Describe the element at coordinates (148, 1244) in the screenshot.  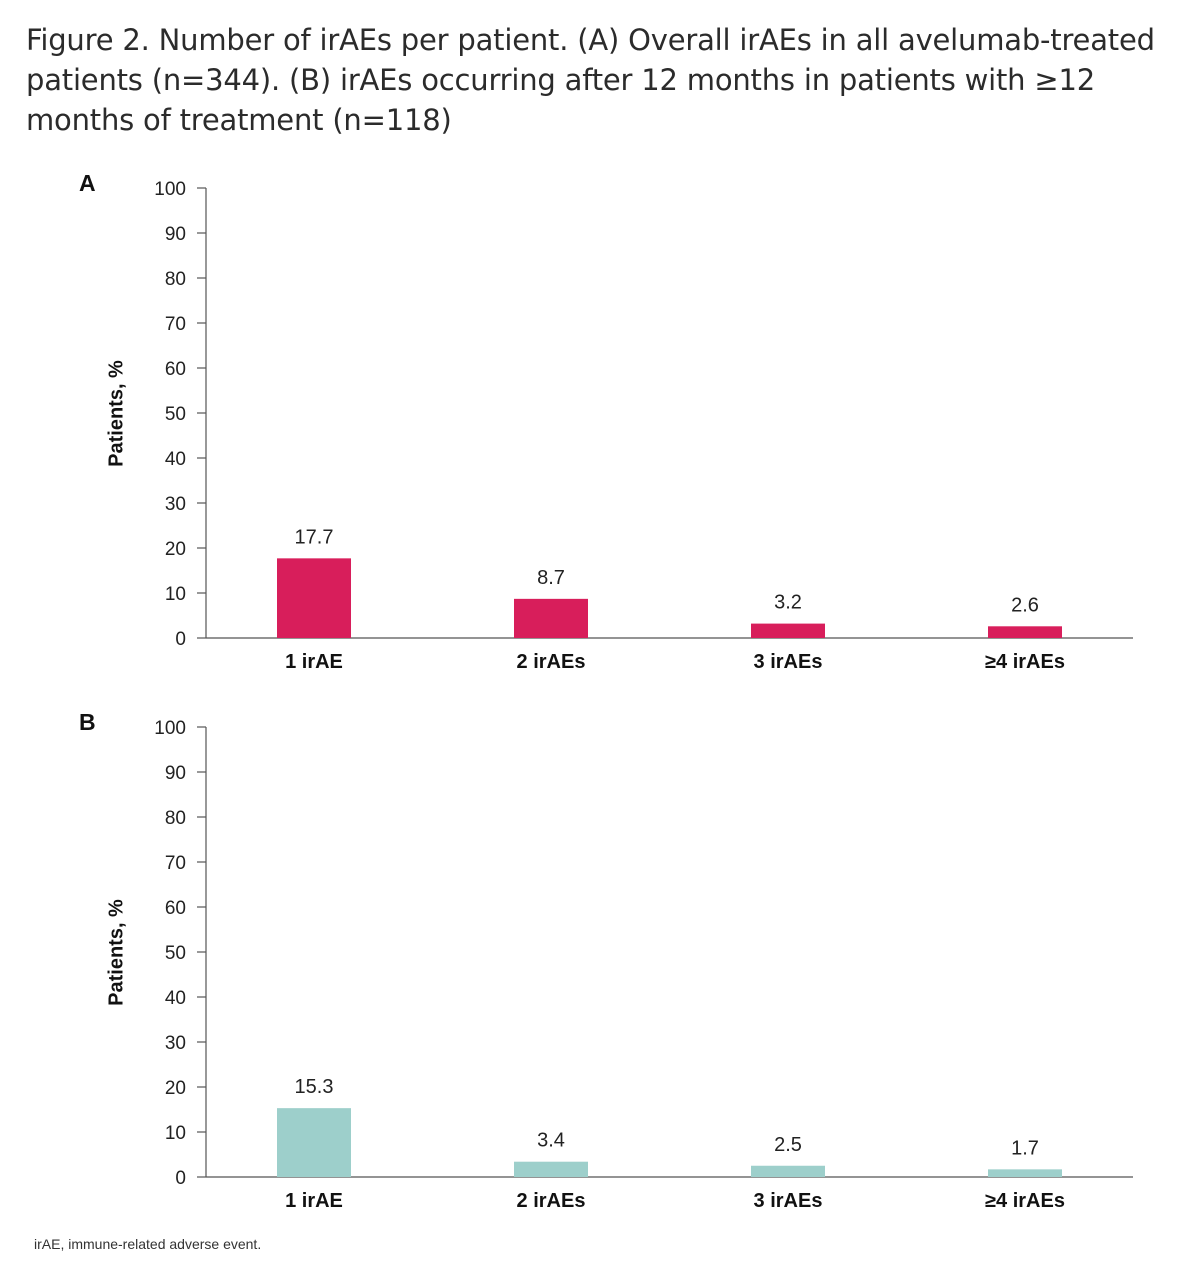
I see `footnote: irAE, immune-related adverse event.` at that location.